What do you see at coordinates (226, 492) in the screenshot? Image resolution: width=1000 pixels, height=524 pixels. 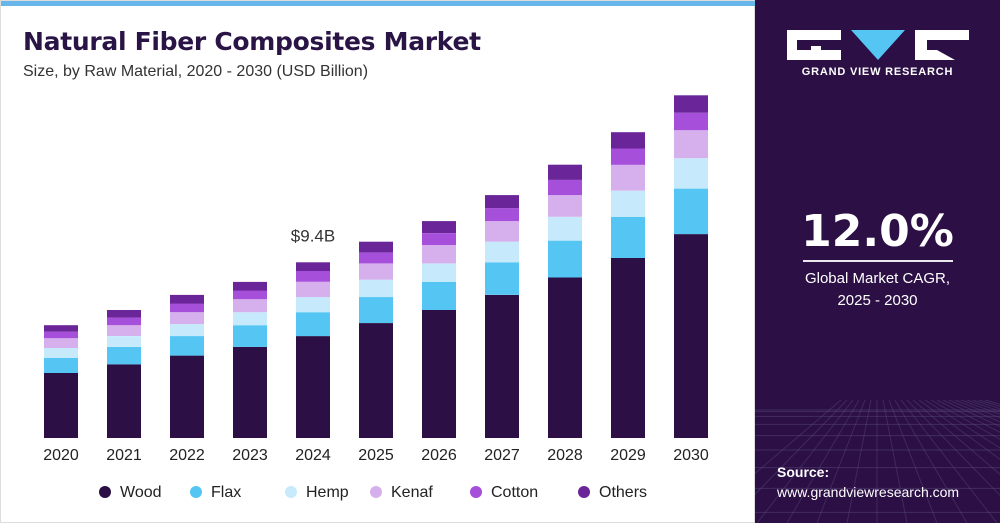 I see `legend-label-flax: Flax` at bounding box center [226, 492].